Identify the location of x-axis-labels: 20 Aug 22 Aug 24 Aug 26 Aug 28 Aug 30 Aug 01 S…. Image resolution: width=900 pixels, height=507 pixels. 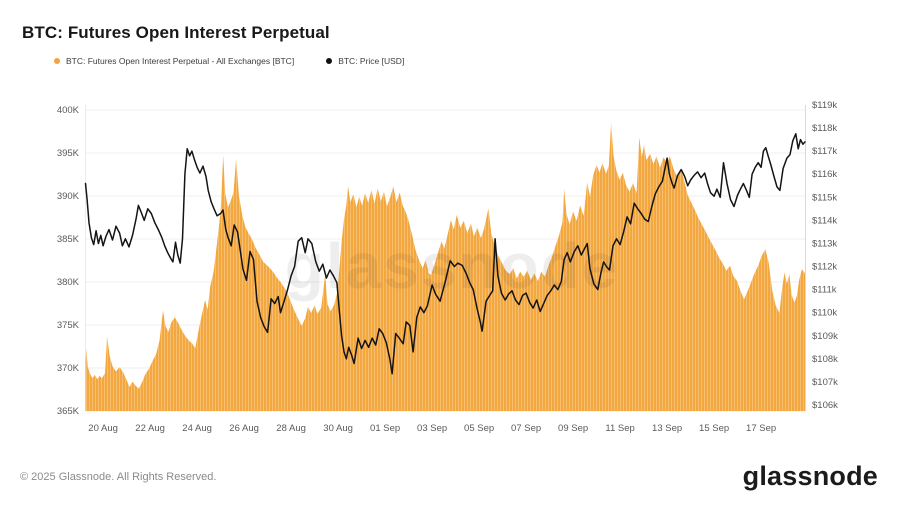
(432, 428).